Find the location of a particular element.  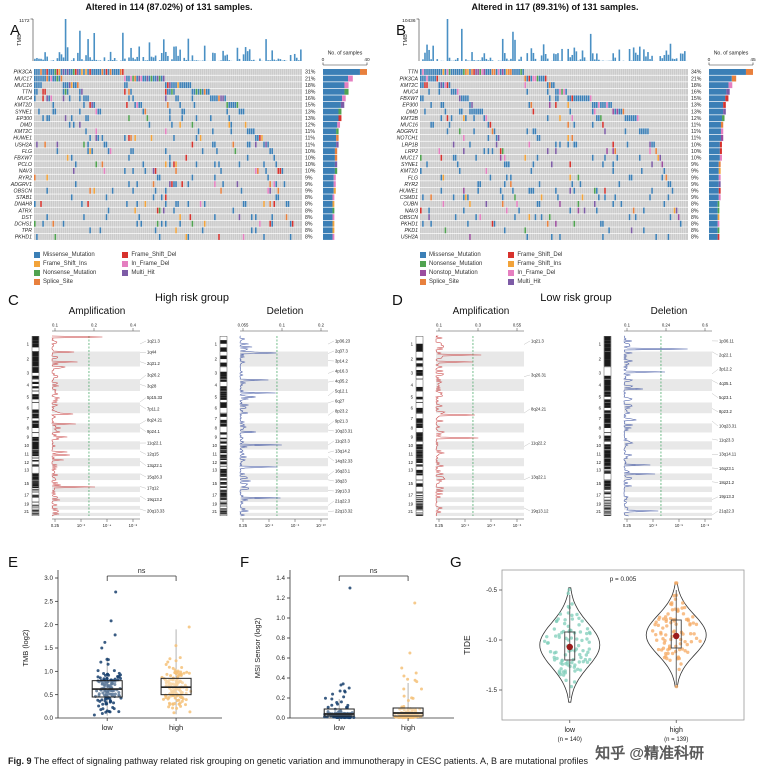

legend-label: Splice_Site is located at coordinates (58, 281).